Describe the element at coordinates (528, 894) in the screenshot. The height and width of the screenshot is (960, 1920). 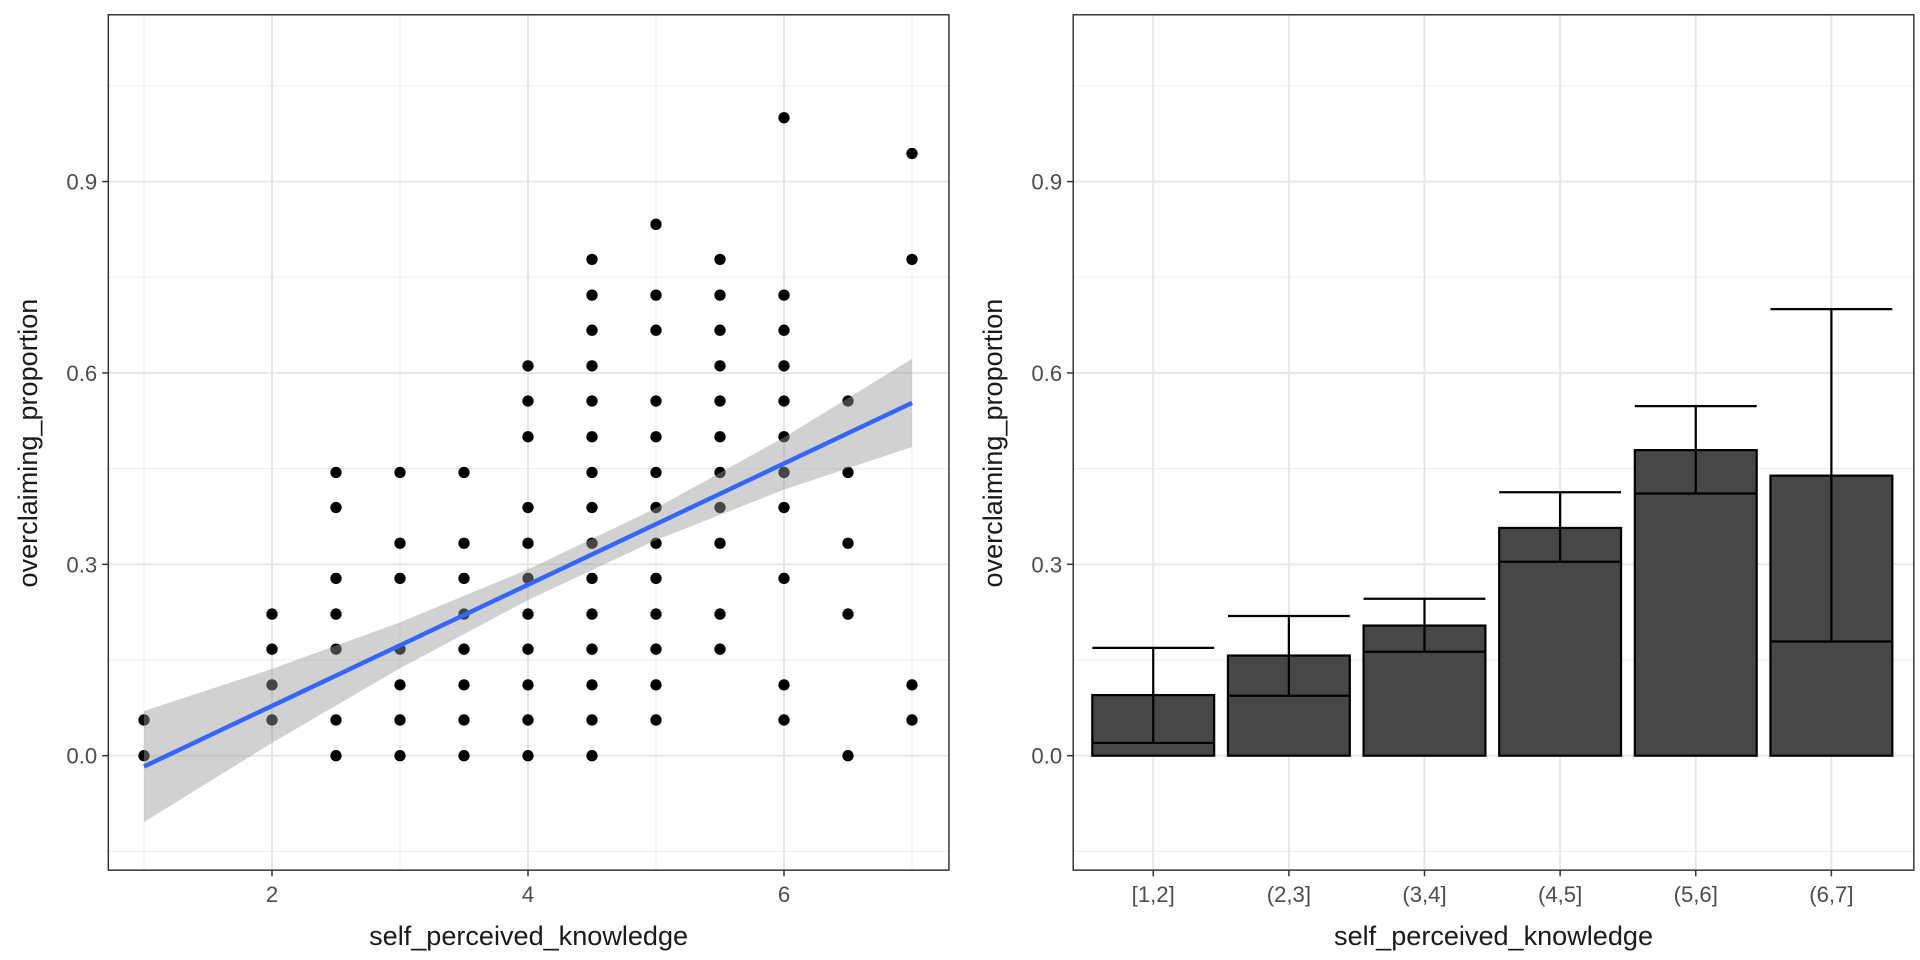
I see `x-tick-label: 4` at that location.